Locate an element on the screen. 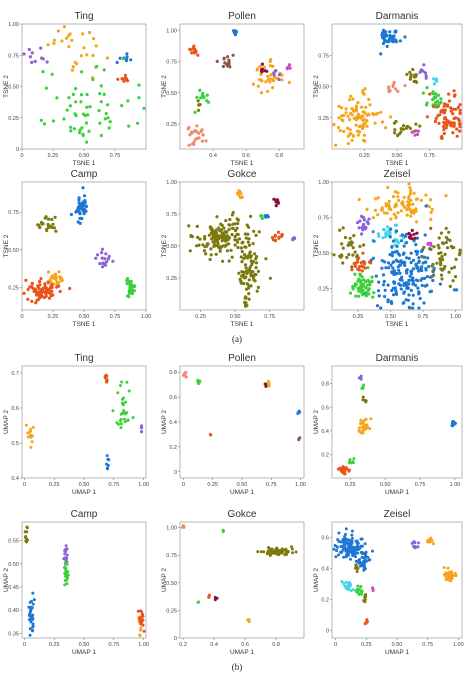  cluster-red is located at coordinates (123, 78).